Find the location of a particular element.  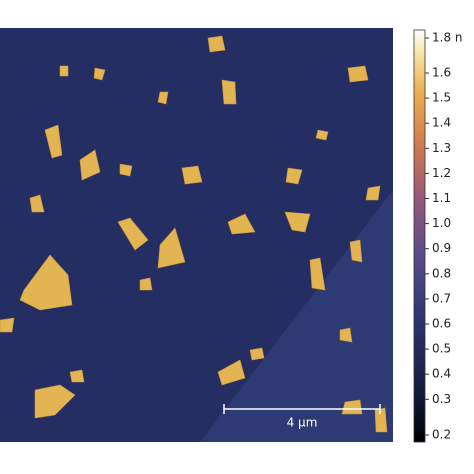

colorbar-label: 1.8 n is located at coordinates (447, 38).